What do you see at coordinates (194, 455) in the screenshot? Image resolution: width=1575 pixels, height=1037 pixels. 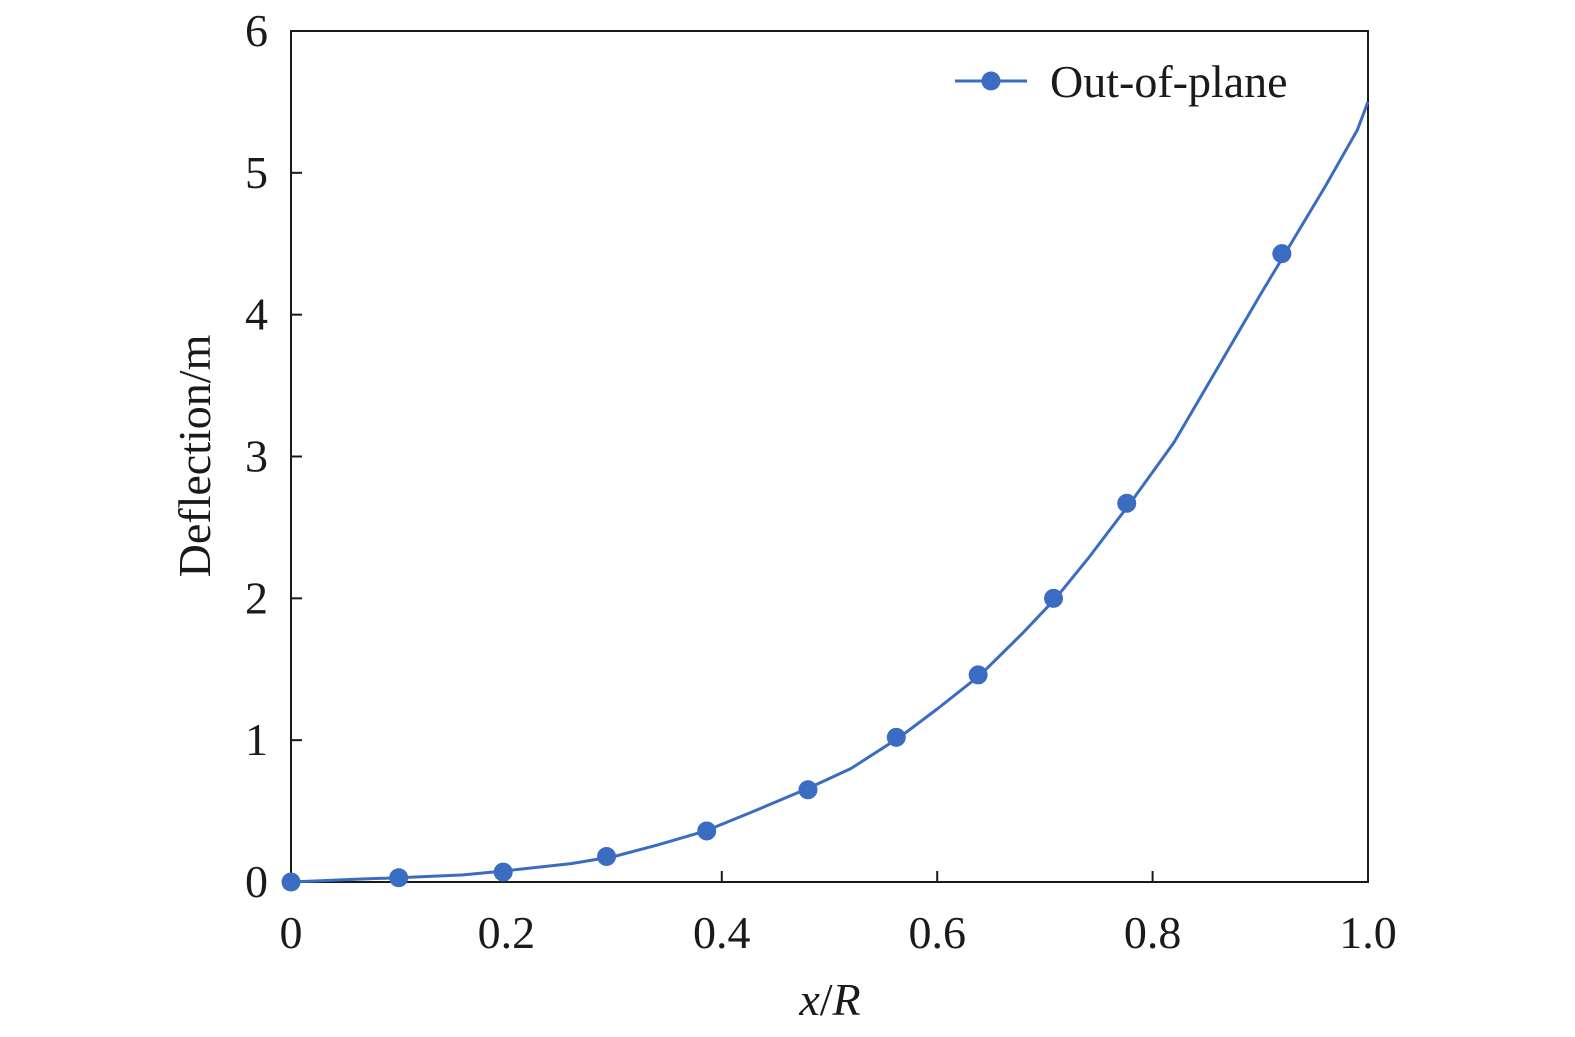 I see `y-axis-title: Deflection/m` at bounding box center [194, 455].